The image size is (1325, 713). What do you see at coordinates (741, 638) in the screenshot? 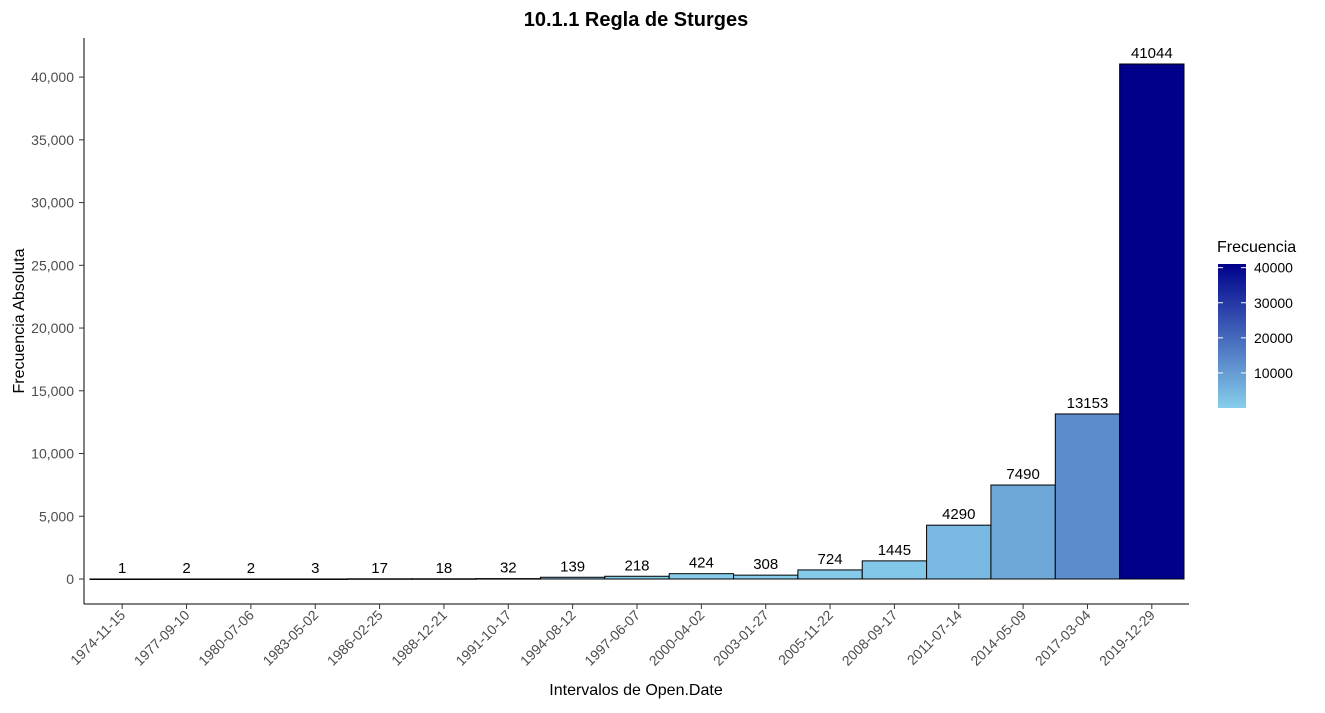
I see `x-tick-label: 2003-01-27` at bounding box center [741, 638].